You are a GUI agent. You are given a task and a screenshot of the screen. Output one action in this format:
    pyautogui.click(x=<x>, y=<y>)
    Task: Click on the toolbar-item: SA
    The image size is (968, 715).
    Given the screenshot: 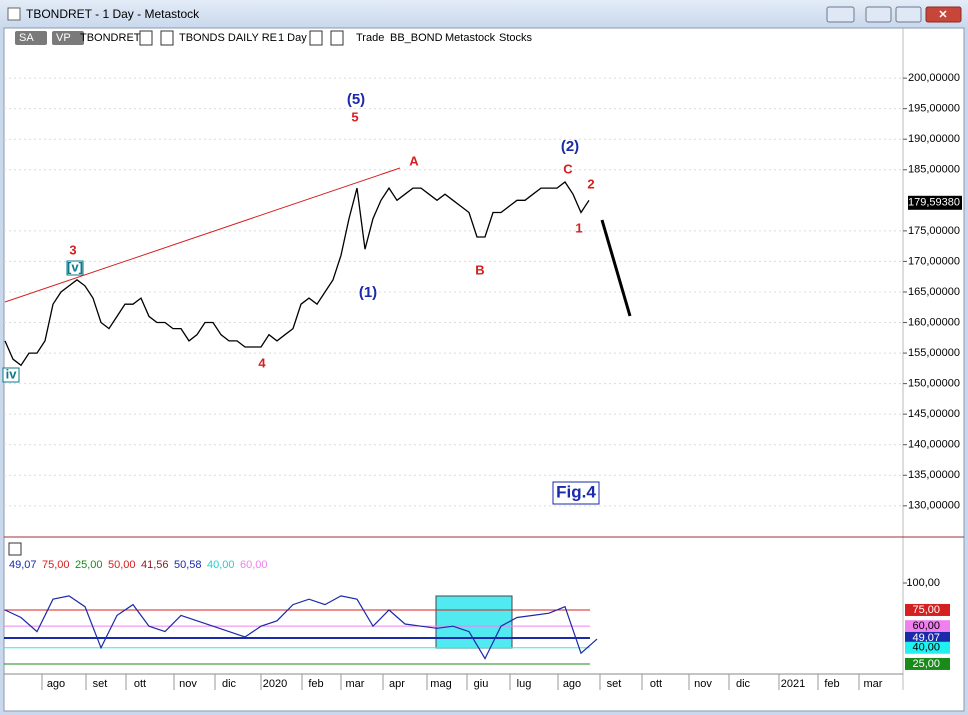 What is the action you would take?
    pyautogui.click(x=26, y=38)
    